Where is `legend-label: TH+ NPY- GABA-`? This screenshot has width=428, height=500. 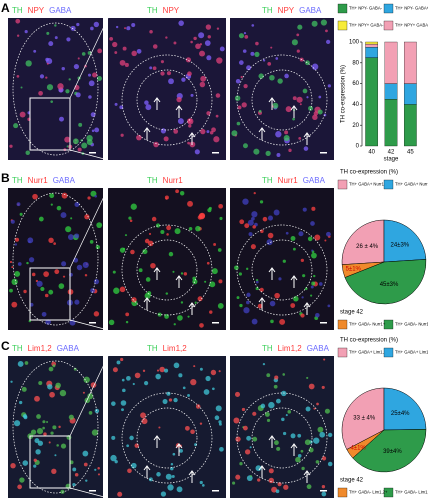 legend-label: TH+ NPY- GABA- is located at coordinates (366, 8).